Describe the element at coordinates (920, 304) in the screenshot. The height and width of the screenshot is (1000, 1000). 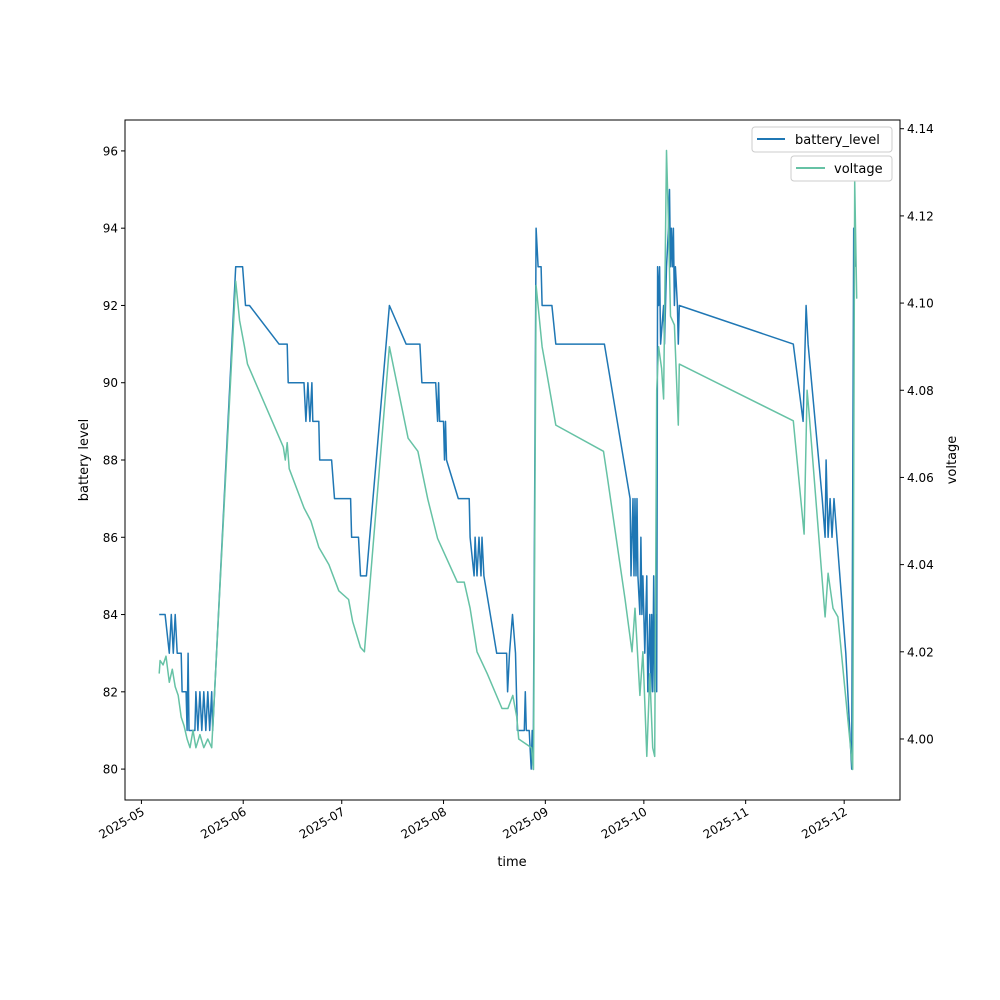
I see `y-tick-label-right: 4.10` at that location.